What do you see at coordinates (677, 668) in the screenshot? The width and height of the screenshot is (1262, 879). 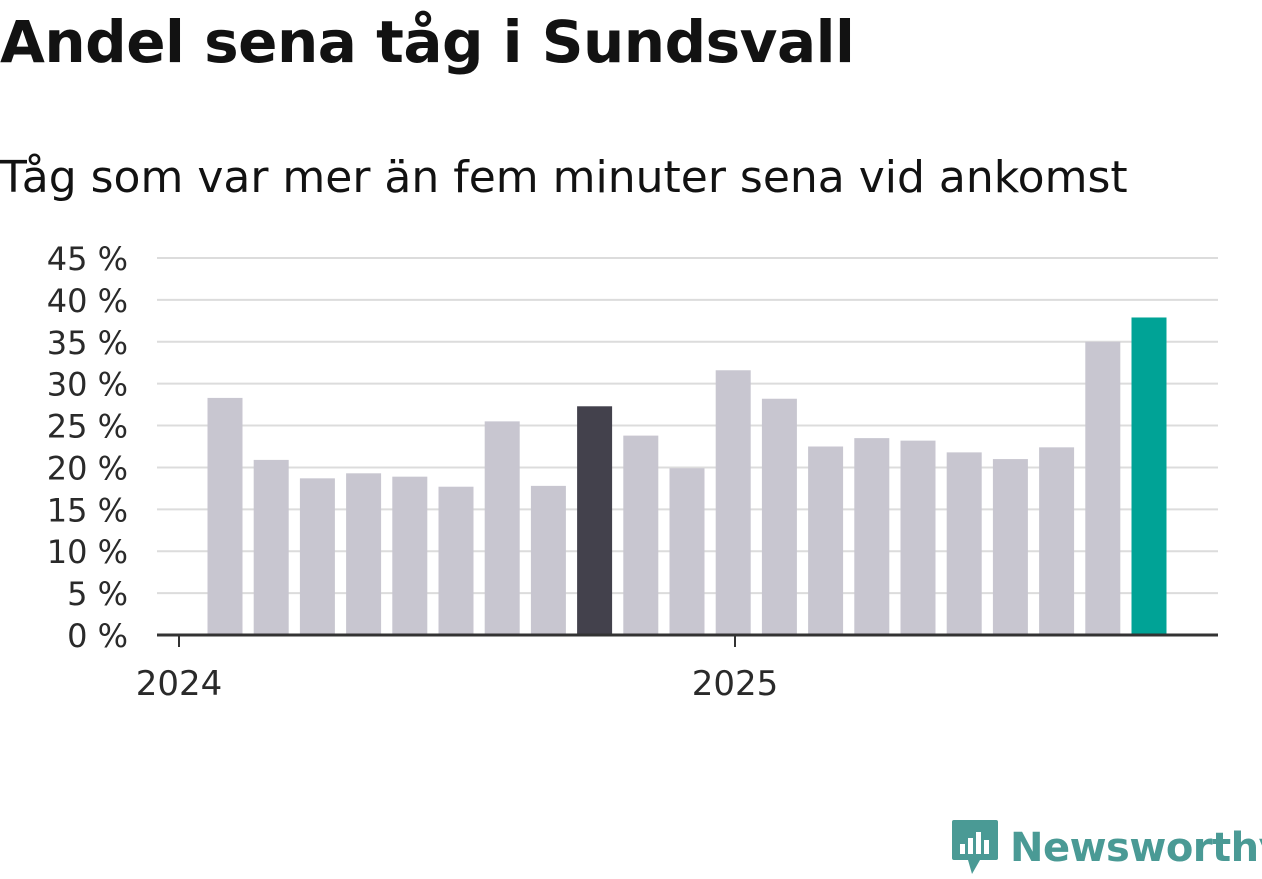 I see `x-axis: 2024 2025` at bounding box center [677, 668].